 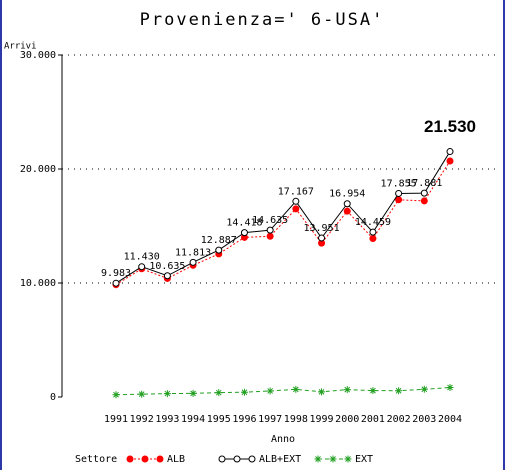 I want to click on data-label: 10.635, so click(x=167, y=266).